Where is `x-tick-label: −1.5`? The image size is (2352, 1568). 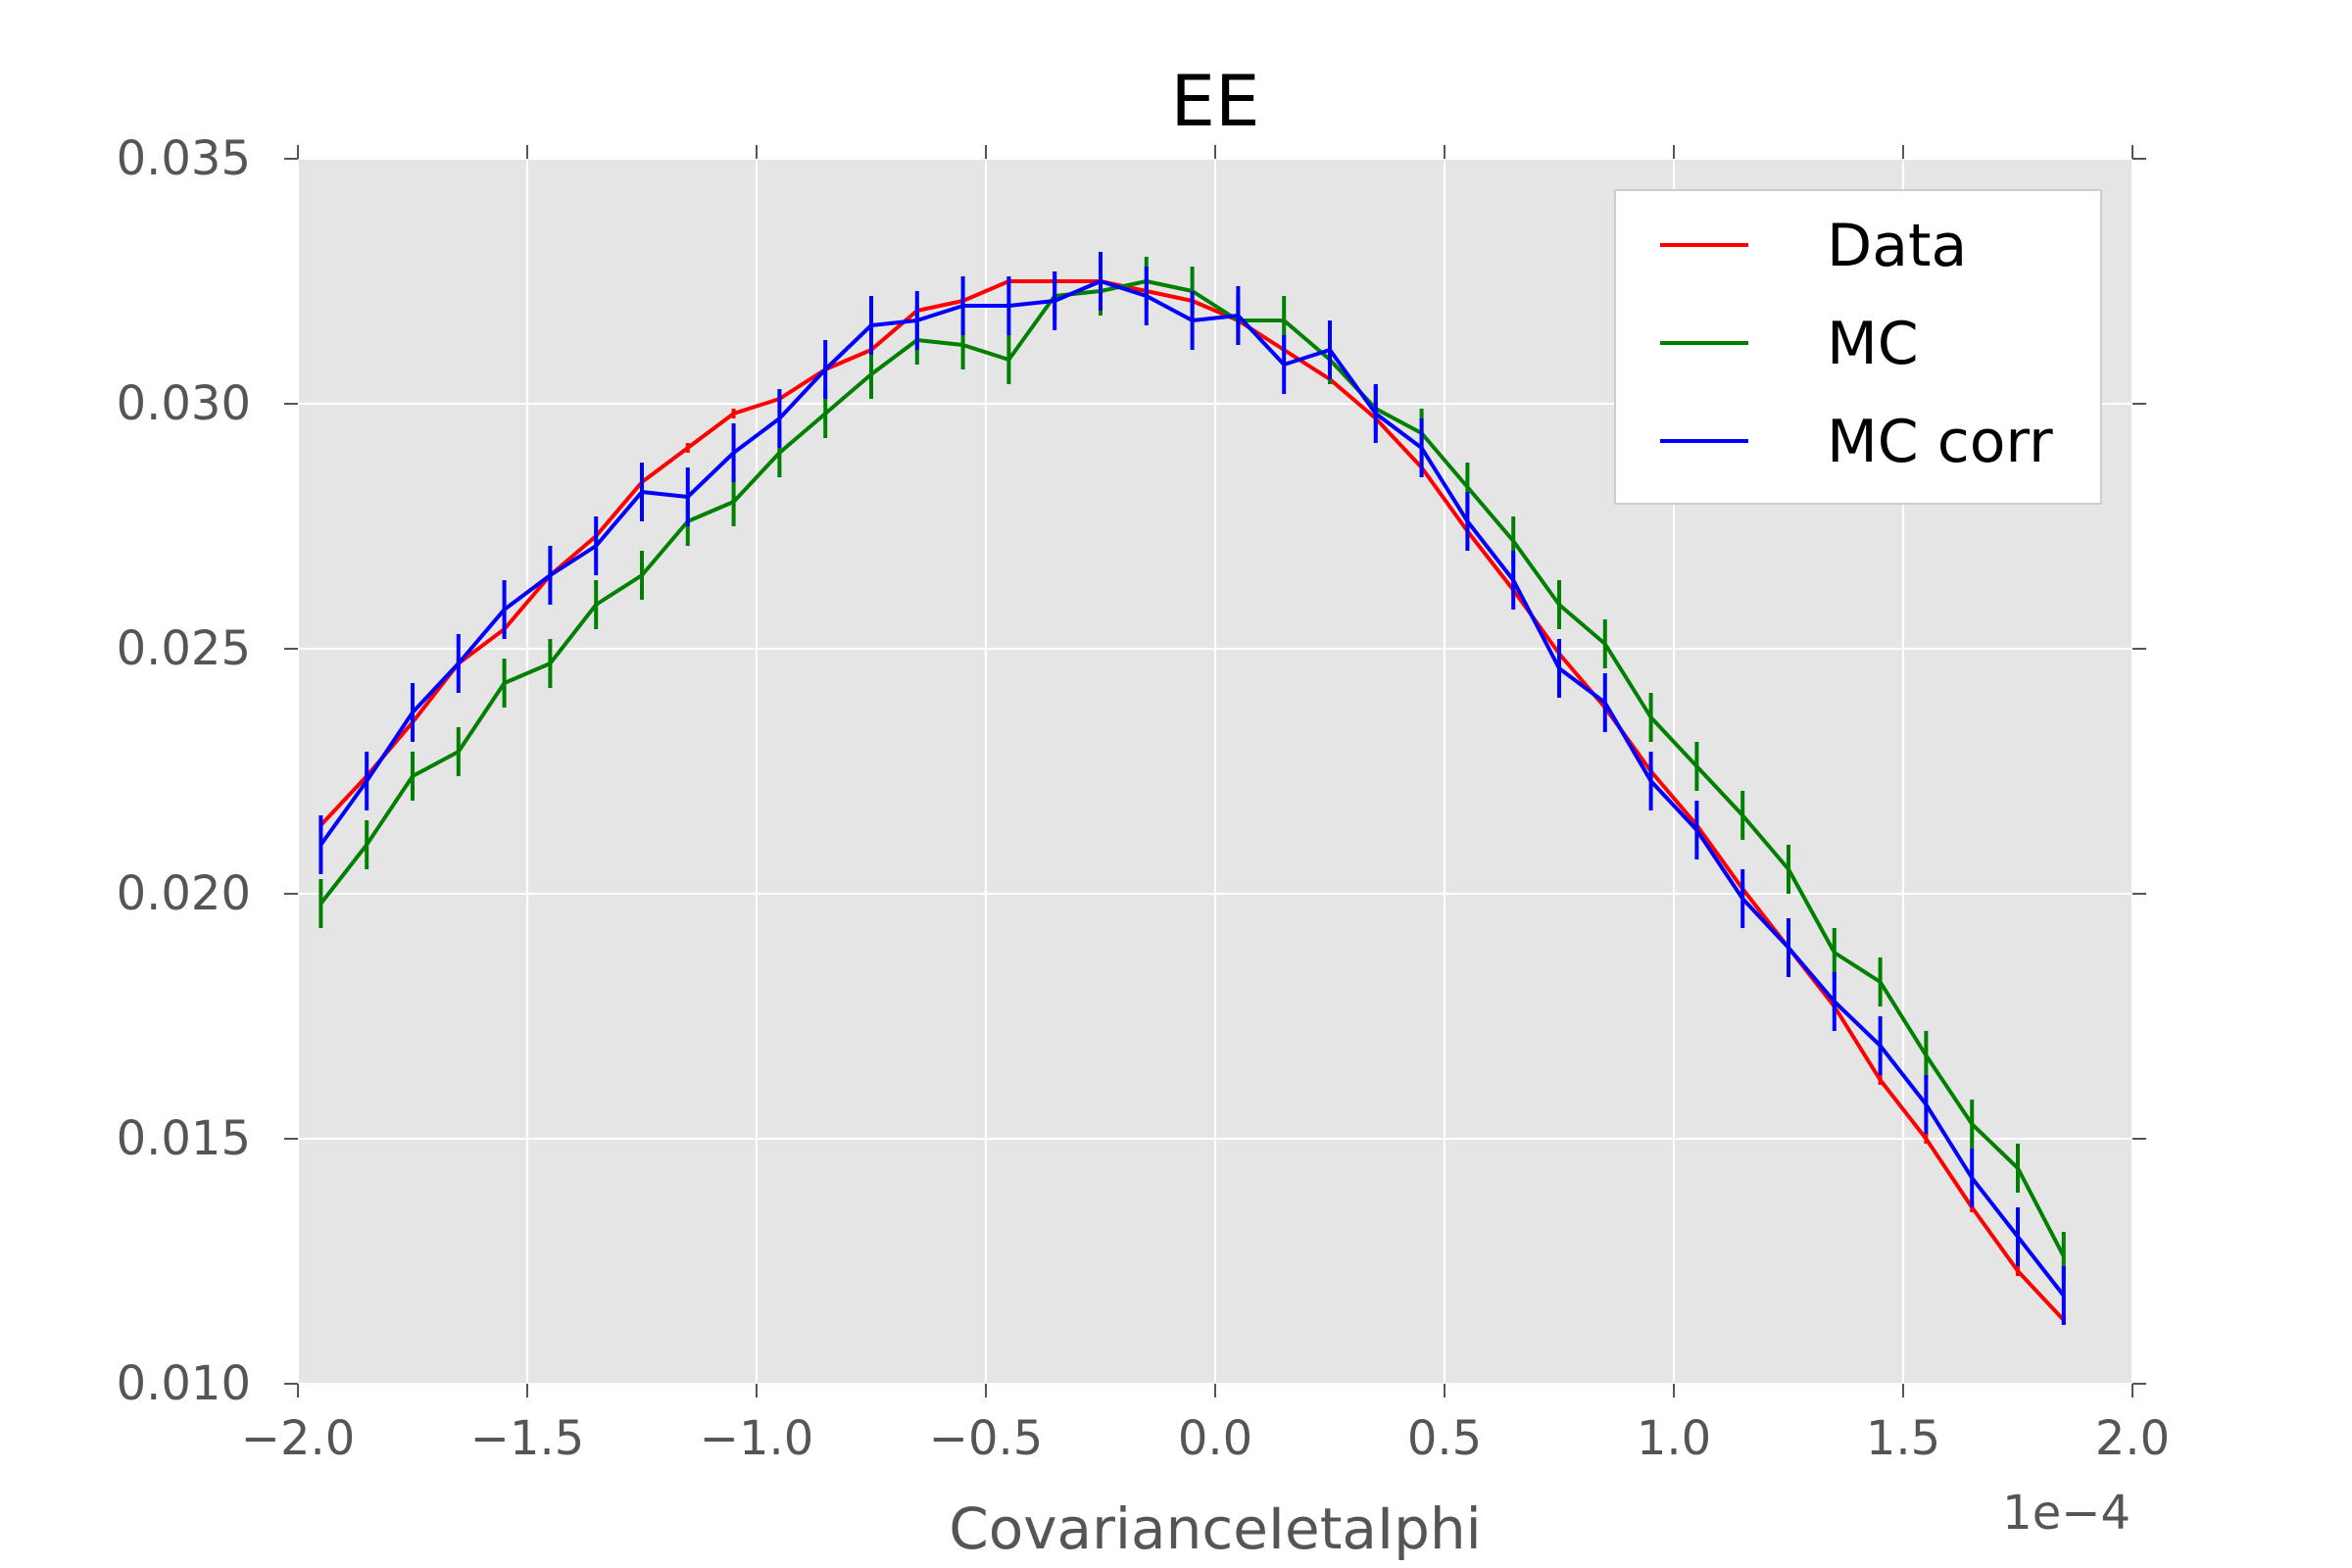
x-tick-label: −1.5 is located at coordinates (527, 1438).